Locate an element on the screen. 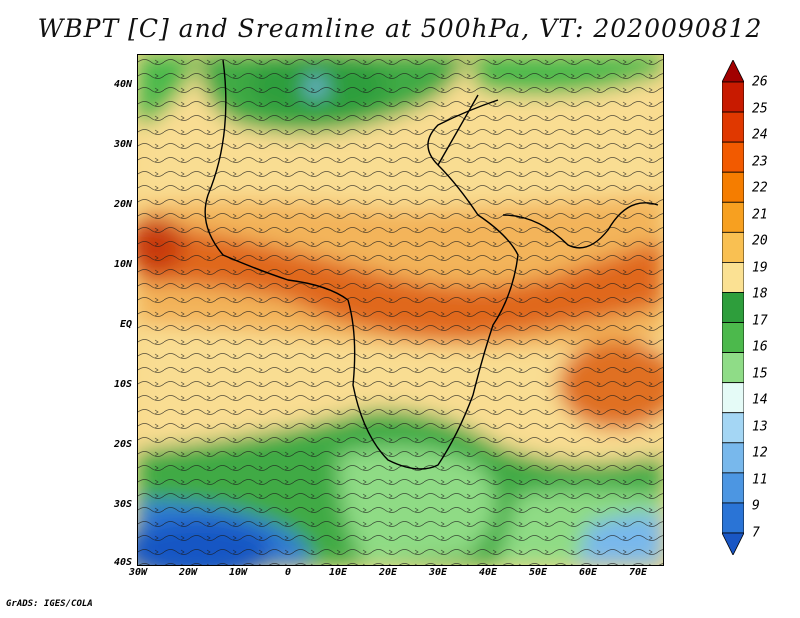 The image size is (800, 618). colorbar-label: 15 is located at coordinates (760, 374).